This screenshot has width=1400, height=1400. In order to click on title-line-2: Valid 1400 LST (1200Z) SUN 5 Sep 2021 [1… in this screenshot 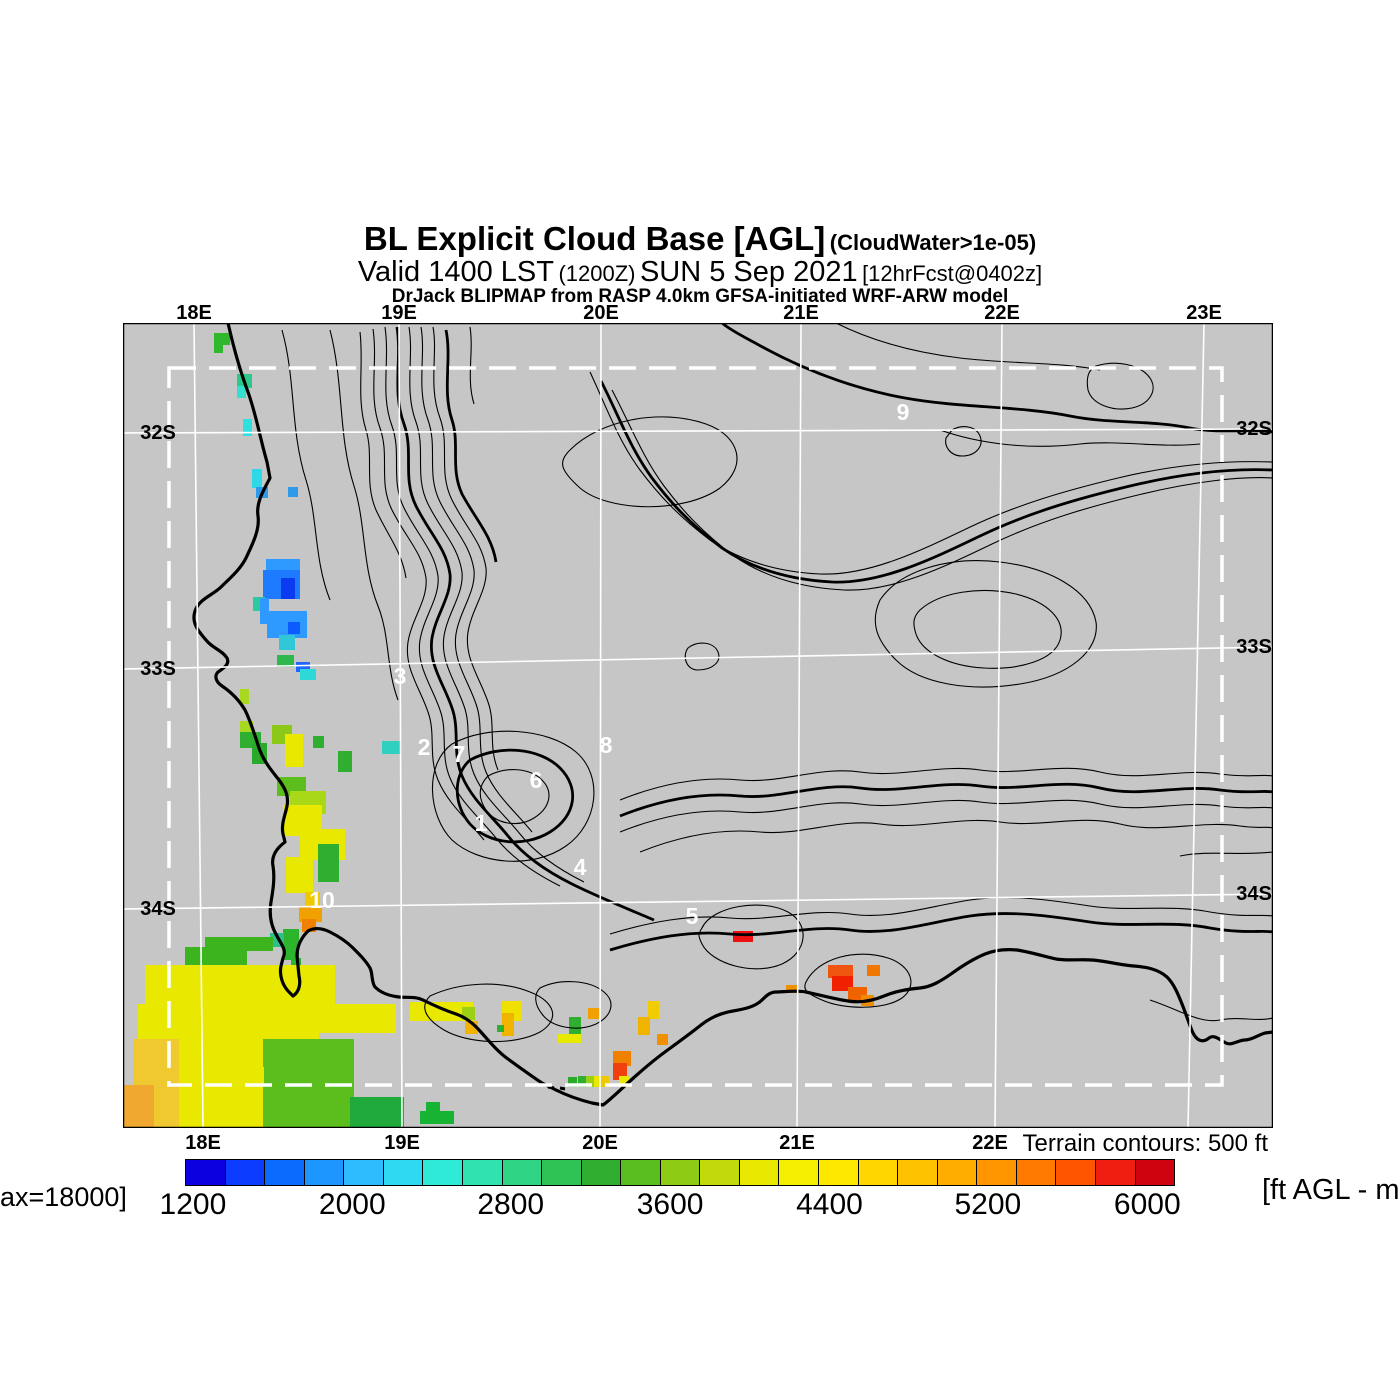, I will do `click(700, 271)`.